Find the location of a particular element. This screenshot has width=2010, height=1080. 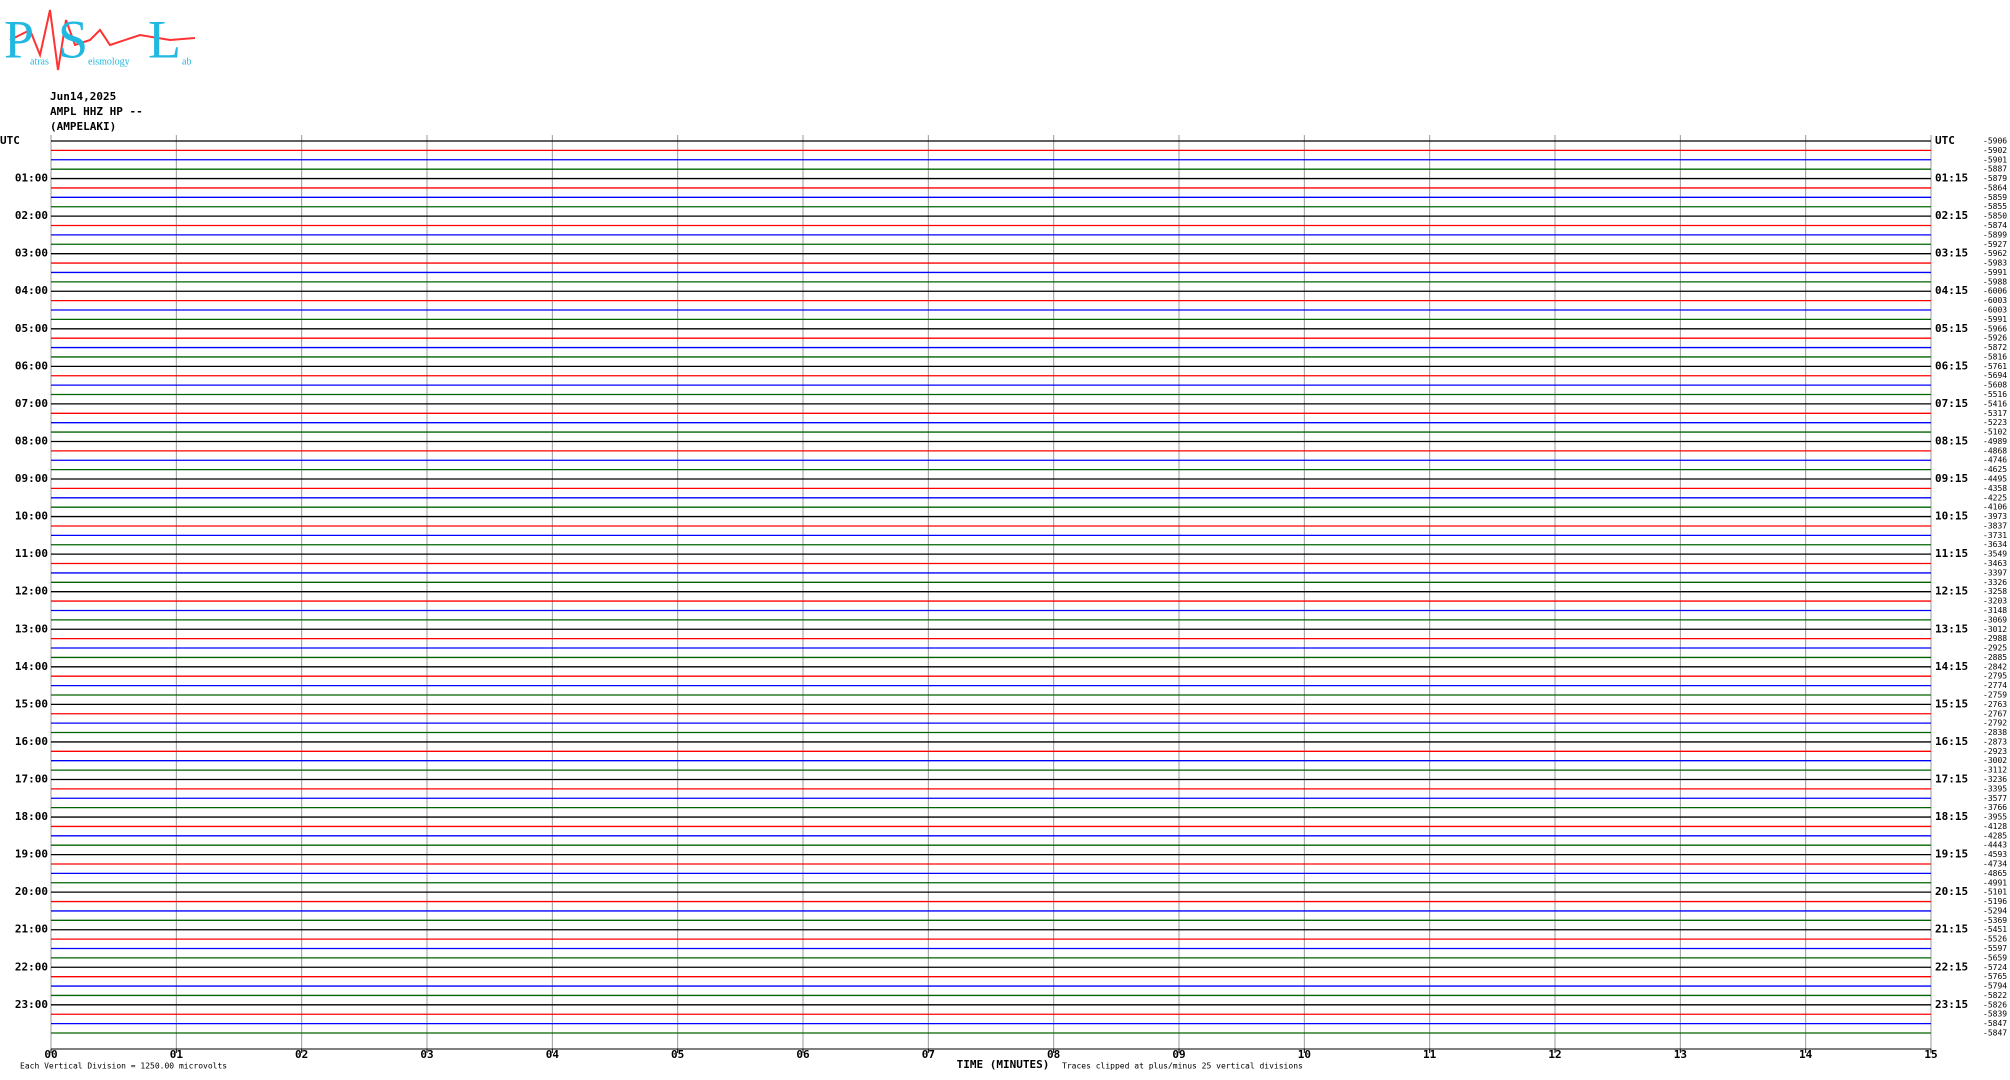

offset-label: -2923 is located at coordinates (1995, 751).